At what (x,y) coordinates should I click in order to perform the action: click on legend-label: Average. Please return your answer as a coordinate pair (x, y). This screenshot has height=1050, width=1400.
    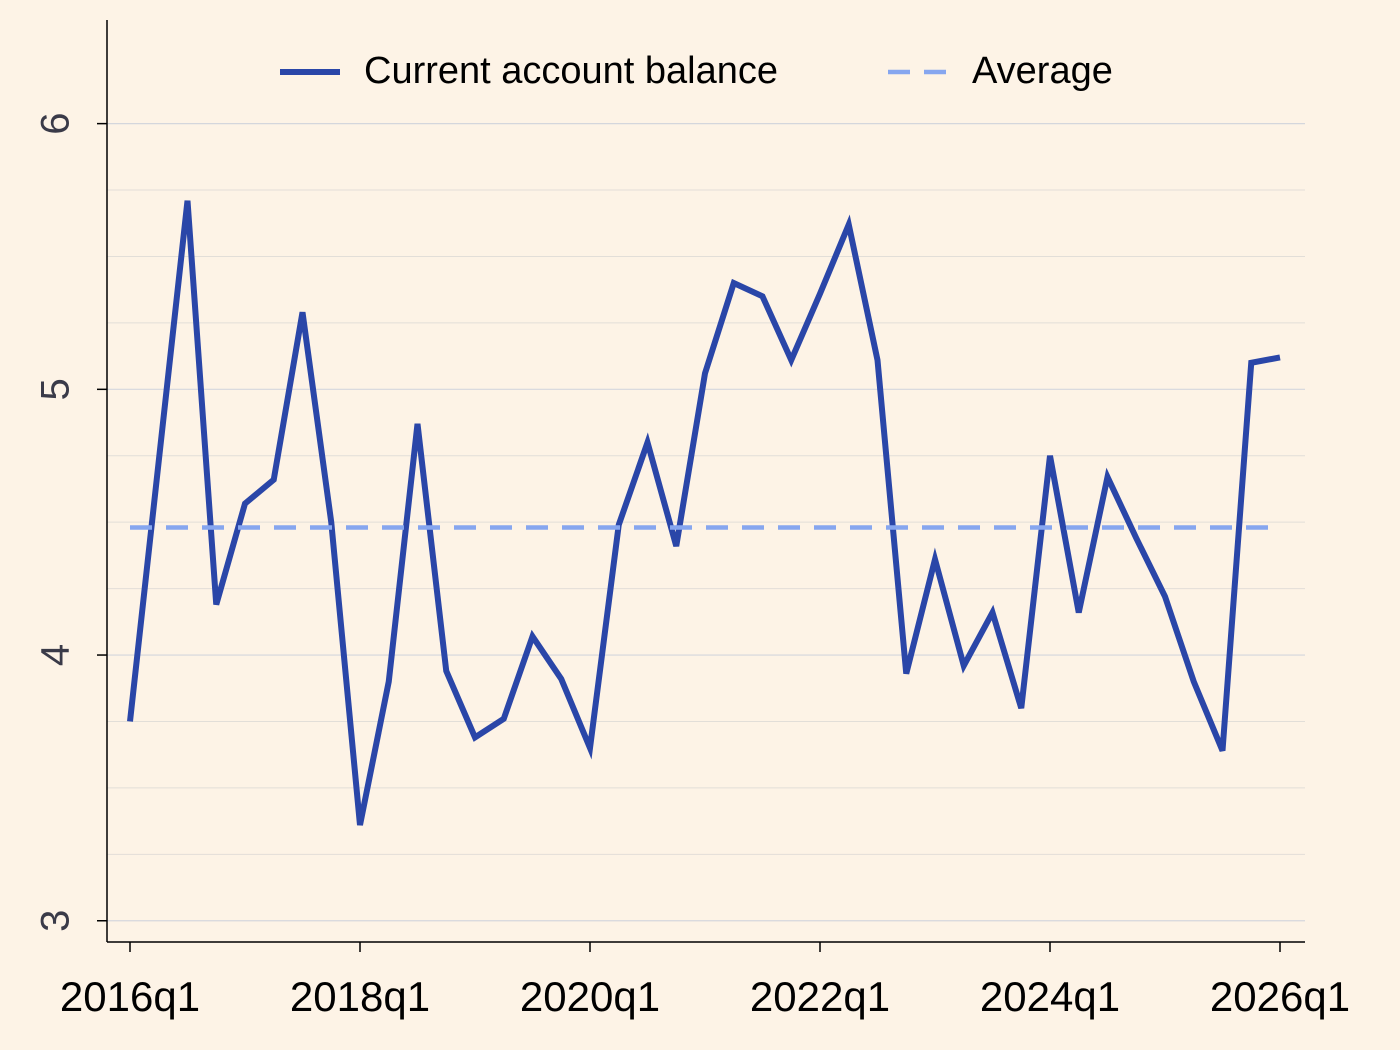
    Looking at the image, I should click on (1042, 71).